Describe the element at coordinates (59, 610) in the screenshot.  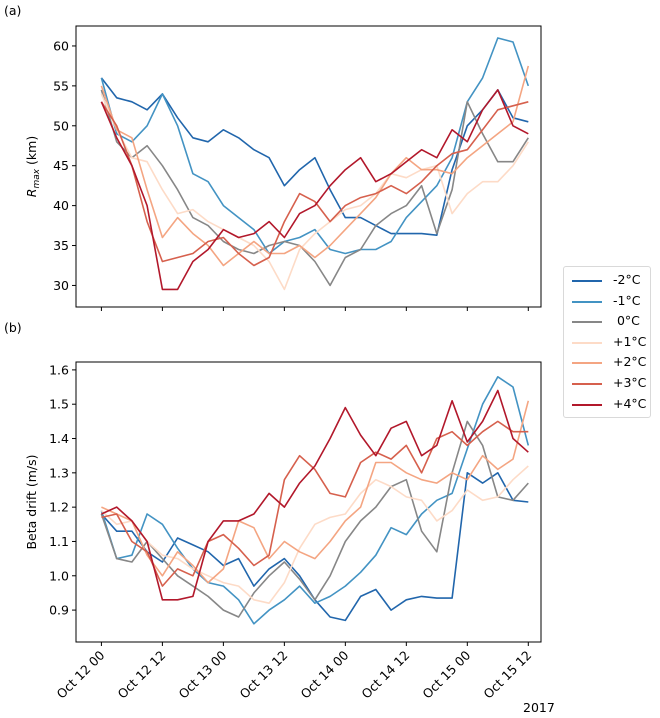
I see `y-tick-label: 0.9` at that location.